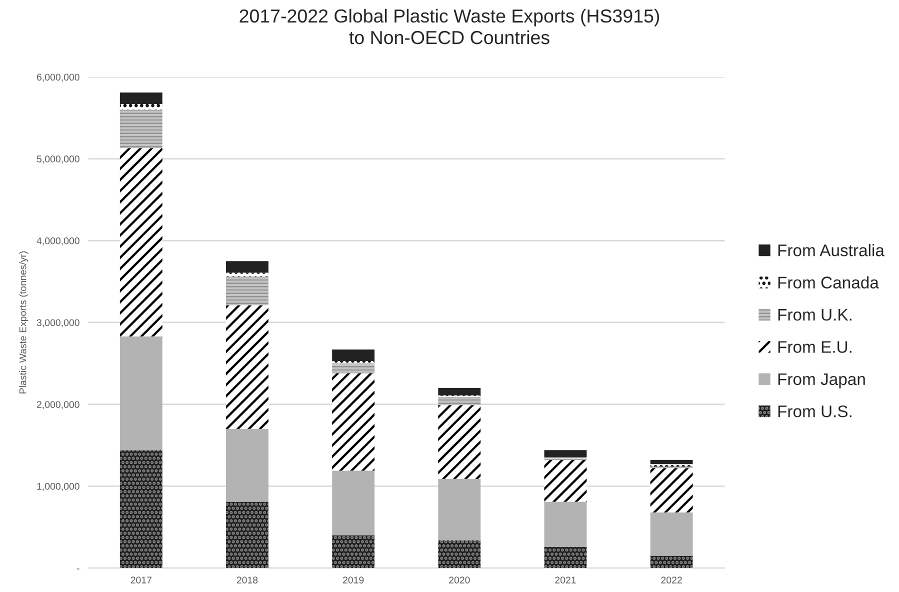  I want to click on legend-label: From U.S., so click(815, 411).